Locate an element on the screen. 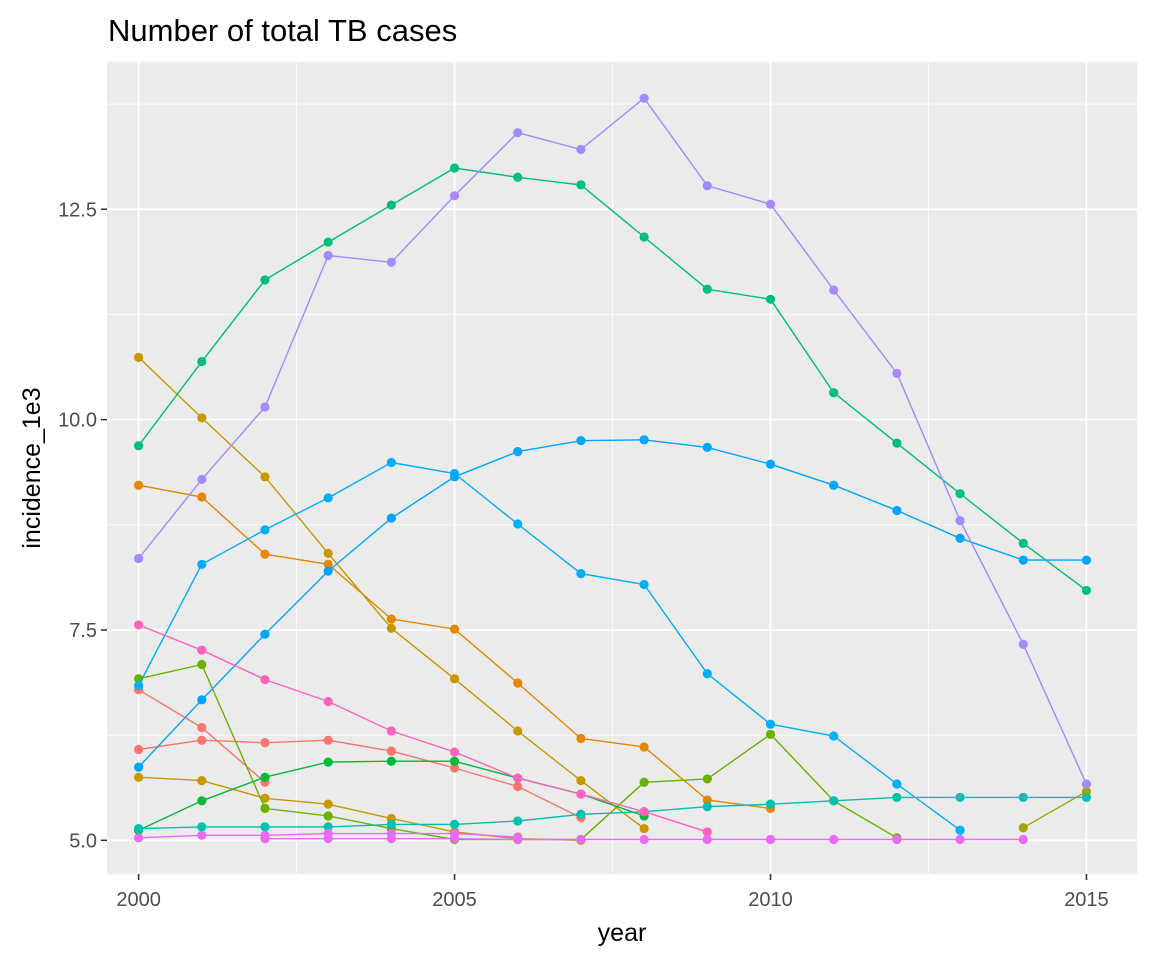  chart-title: Number of total TB cases is located at coordinates (282, 30).